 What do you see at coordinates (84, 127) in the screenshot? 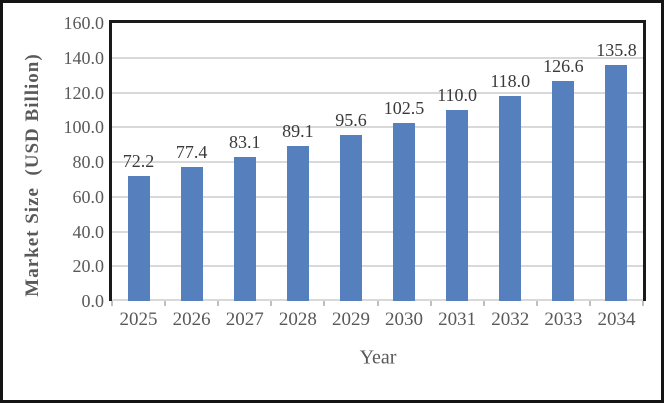
I see `y-tick-label: 100.0` at bounding box center [84, 127].